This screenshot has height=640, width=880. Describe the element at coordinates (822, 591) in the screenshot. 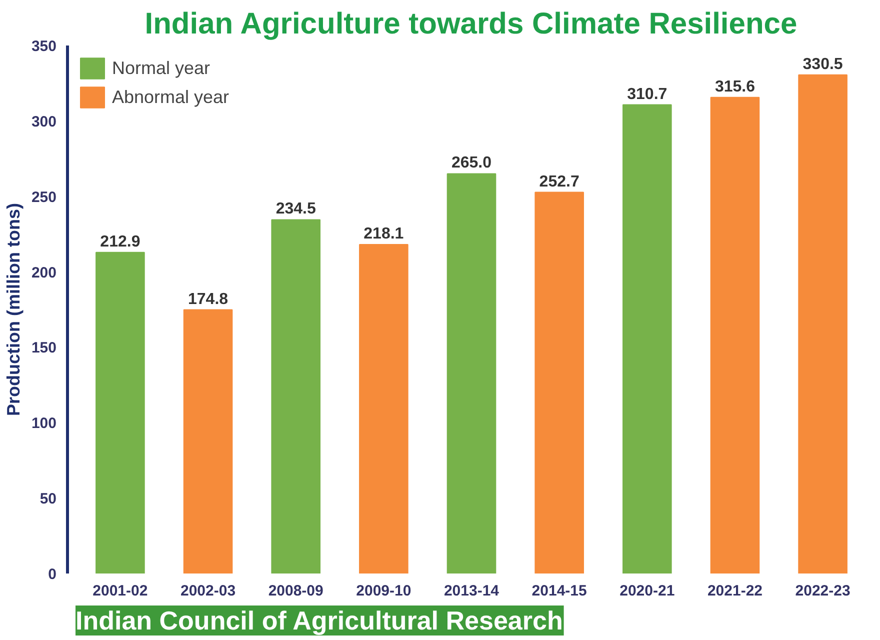

I see `x-tick-label: 2022-23` at that location.